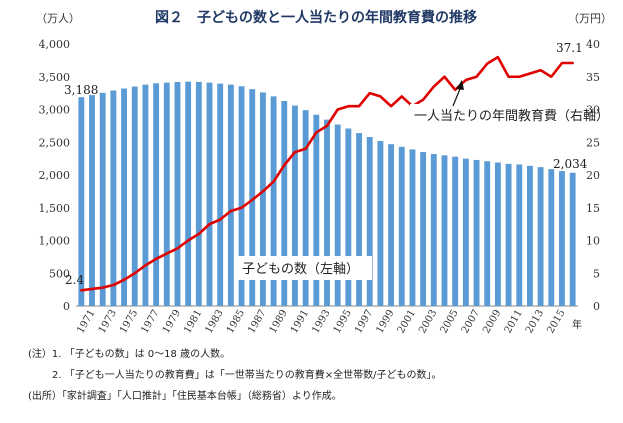  What do you see at coordinates (540, 70) in the screenshot?
I see `line-point-2013` at bounding box center [540, 70].